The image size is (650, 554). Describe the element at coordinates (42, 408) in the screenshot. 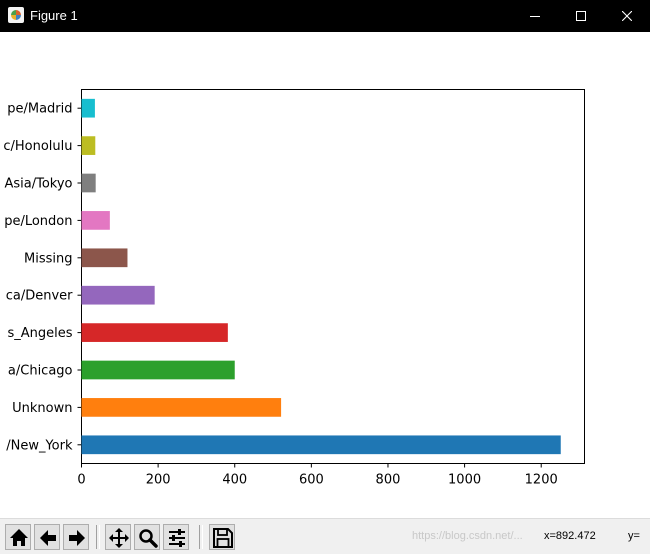

I see `y-tick-label: Unknown` at that location.